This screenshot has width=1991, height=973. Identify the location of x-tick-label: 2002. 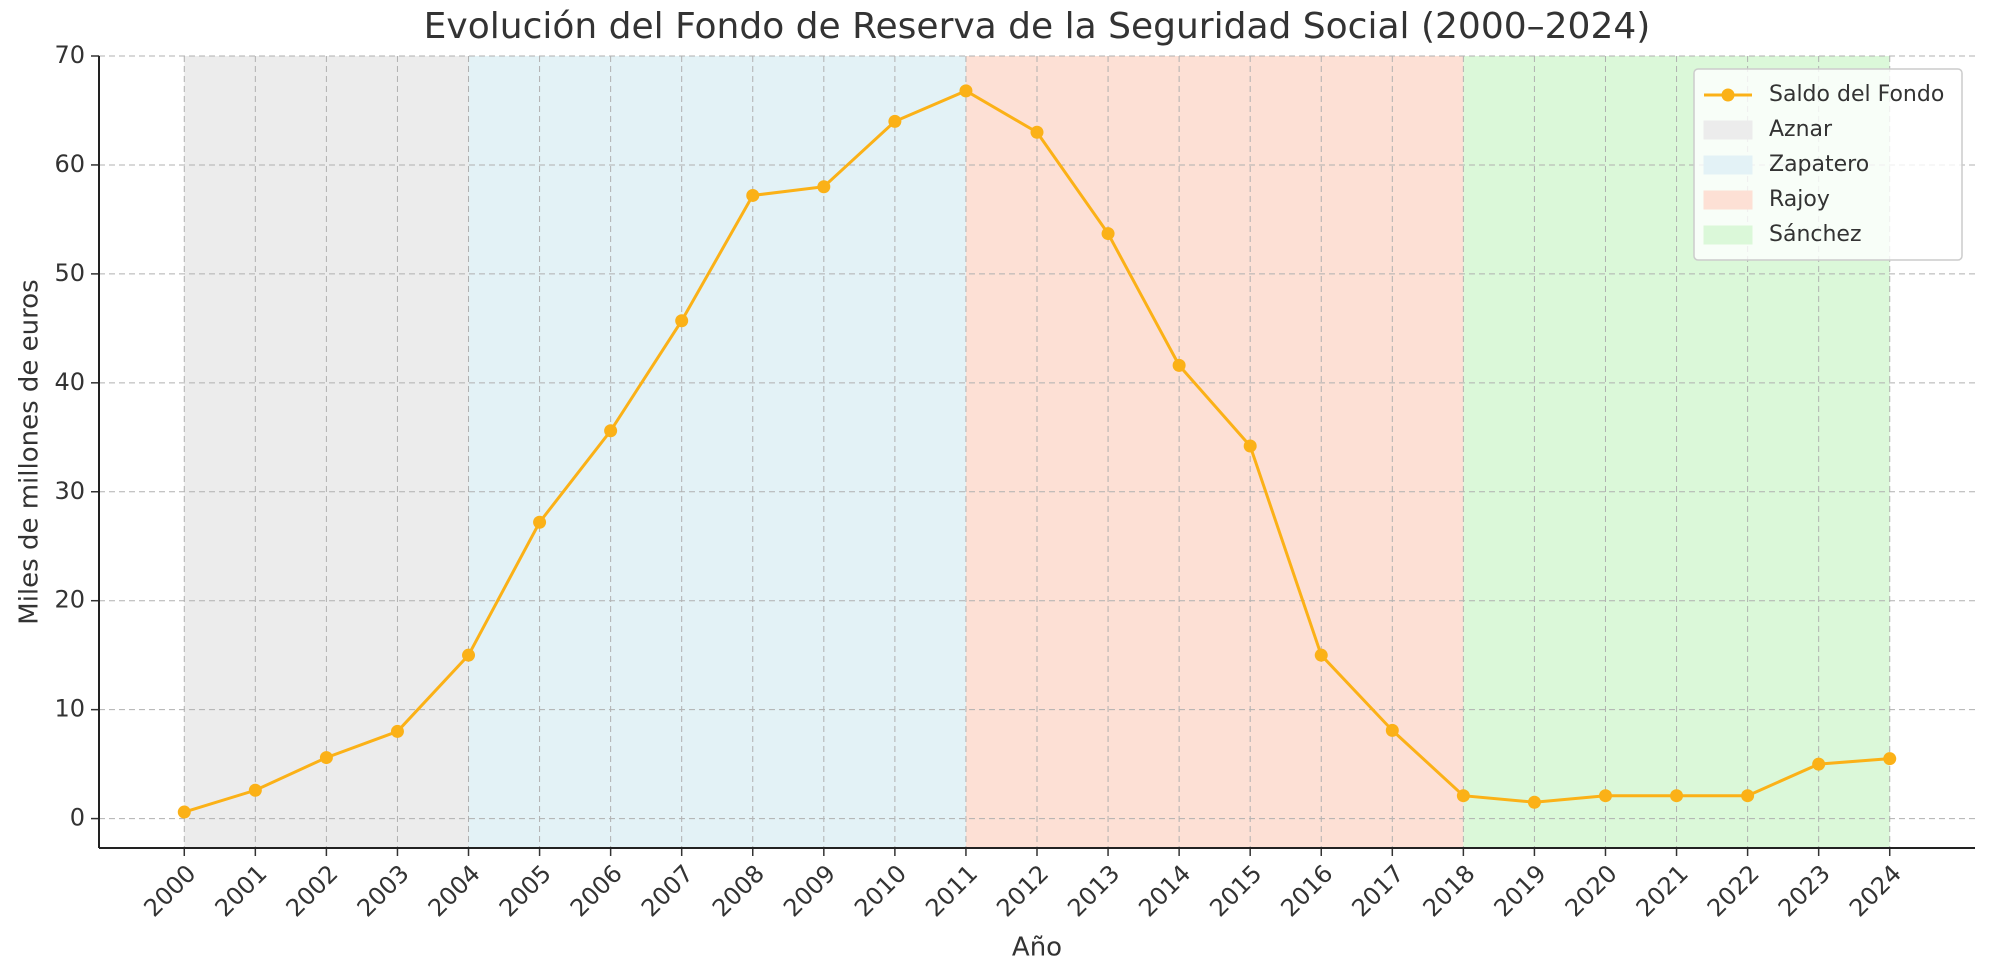
(312, 890).